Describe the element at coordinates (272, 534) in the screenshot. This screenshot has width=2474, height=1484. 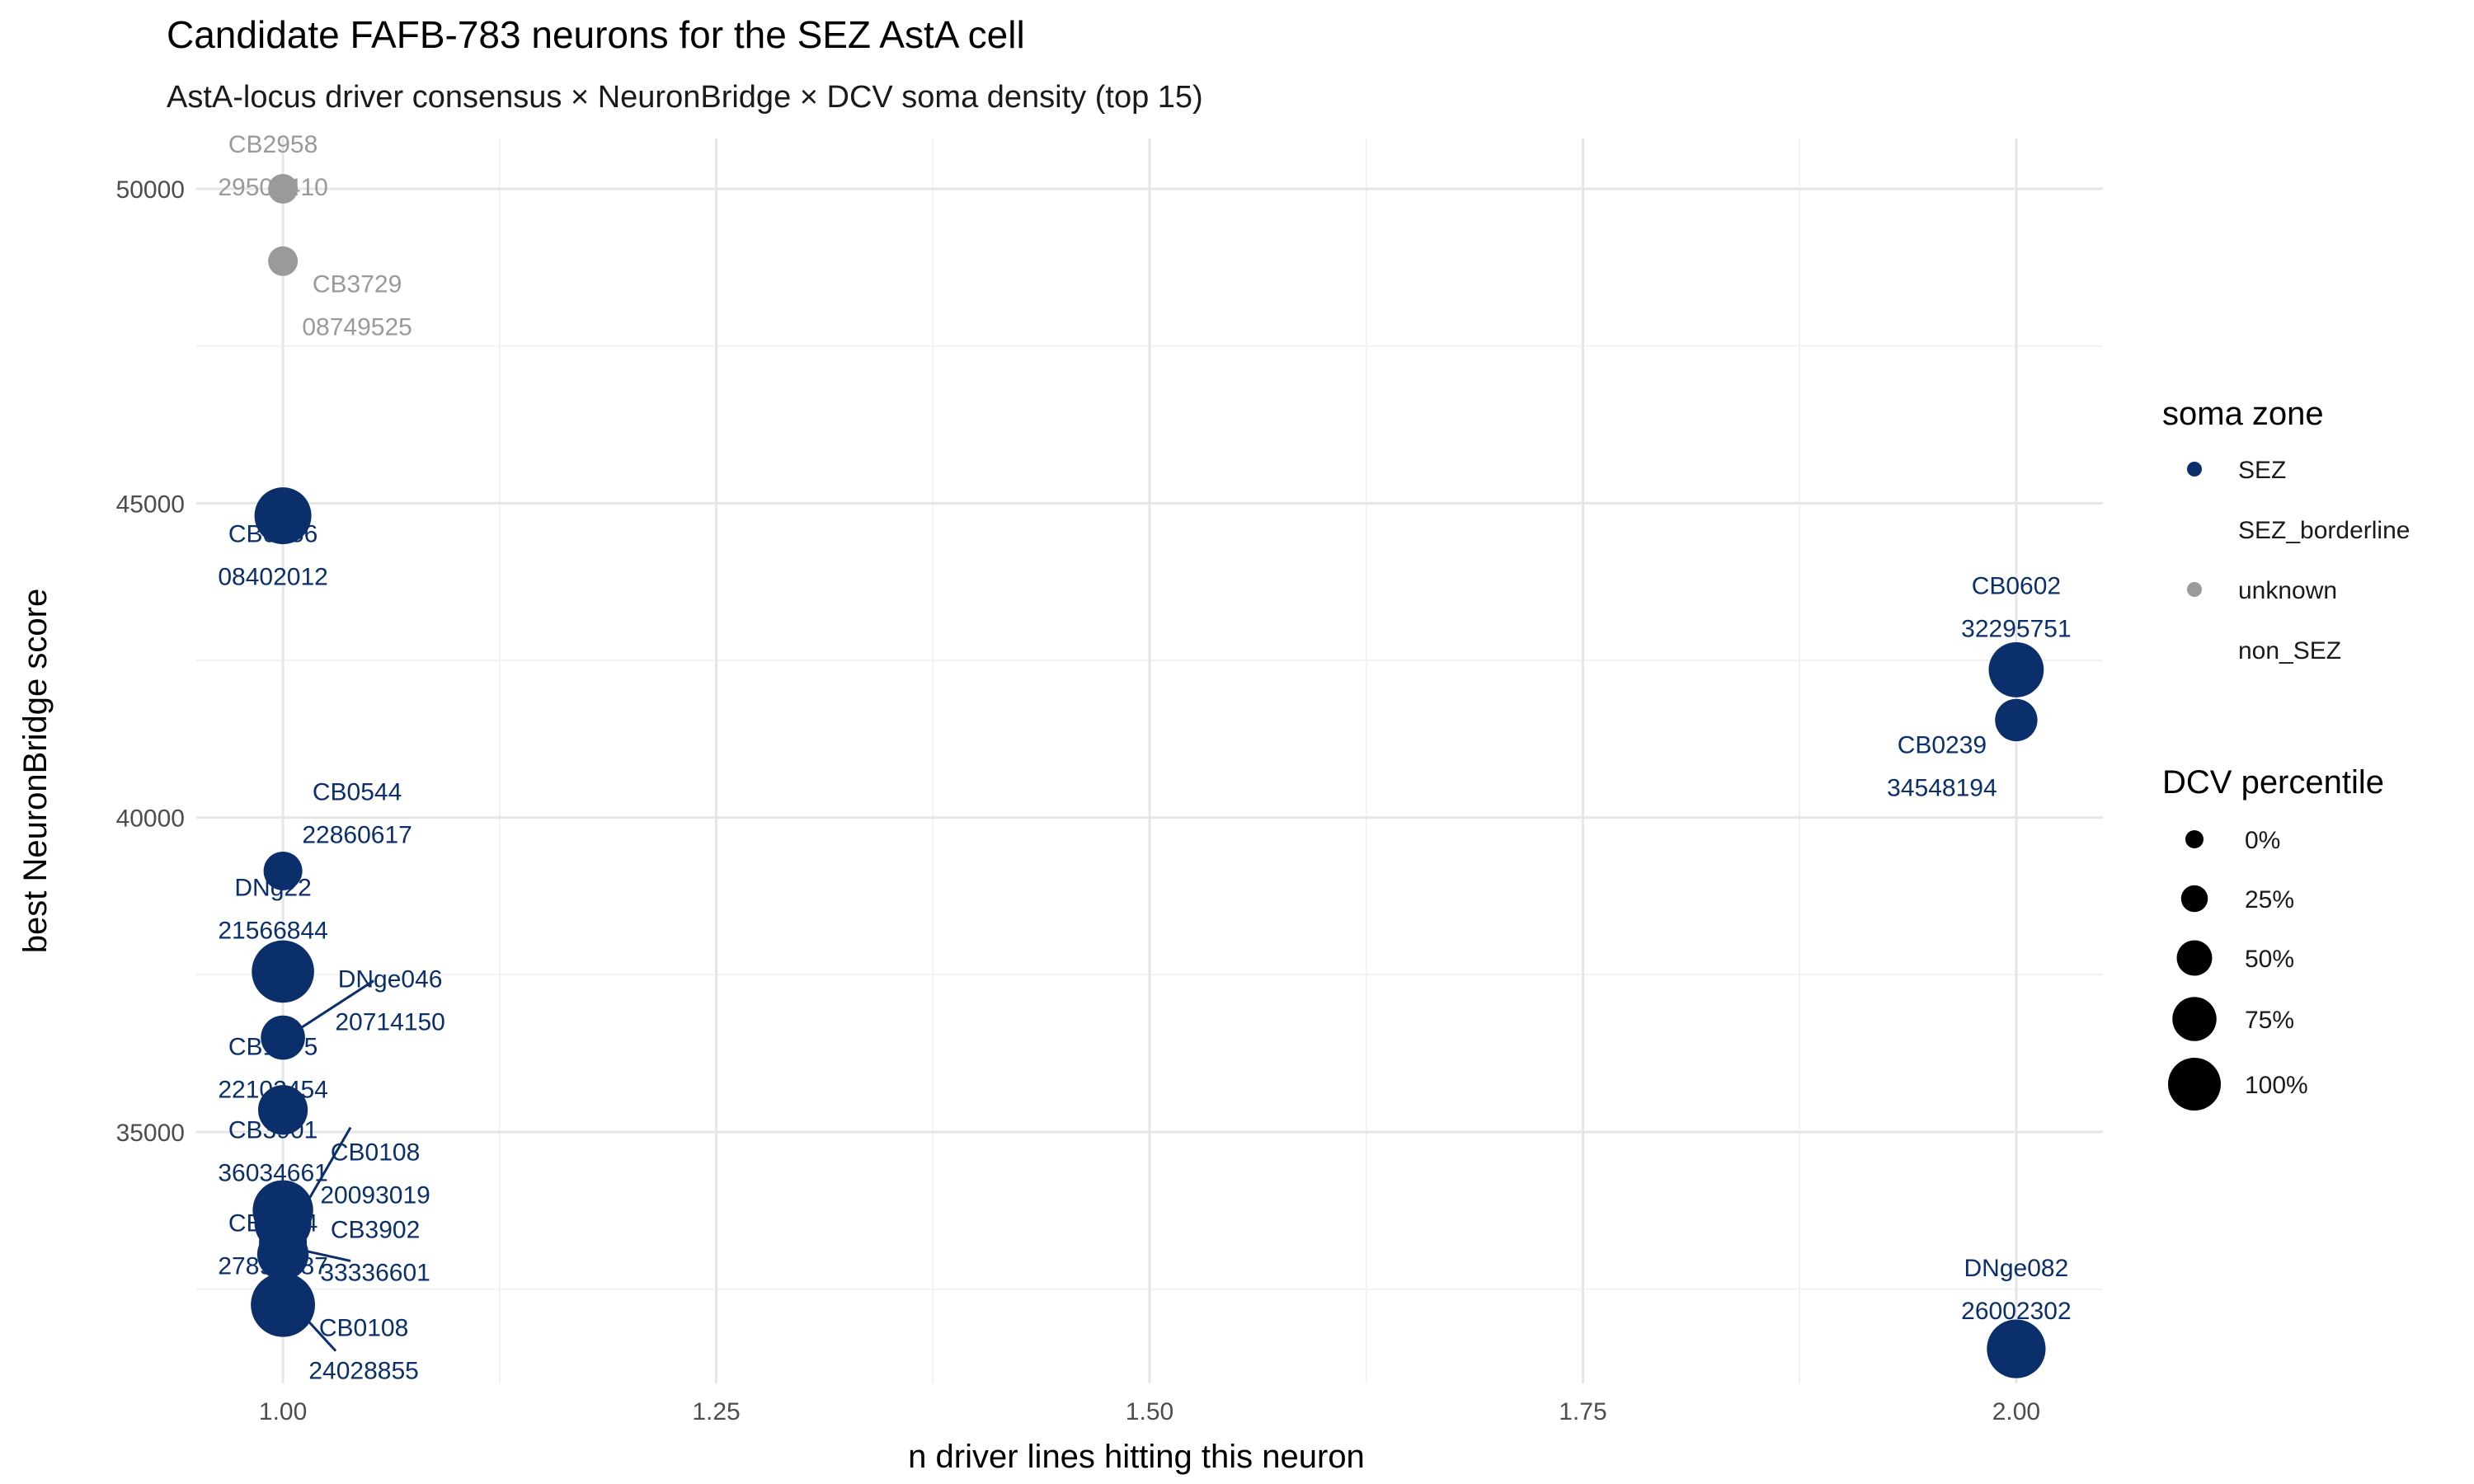
I see `point-label-name: CB0456` at that location.